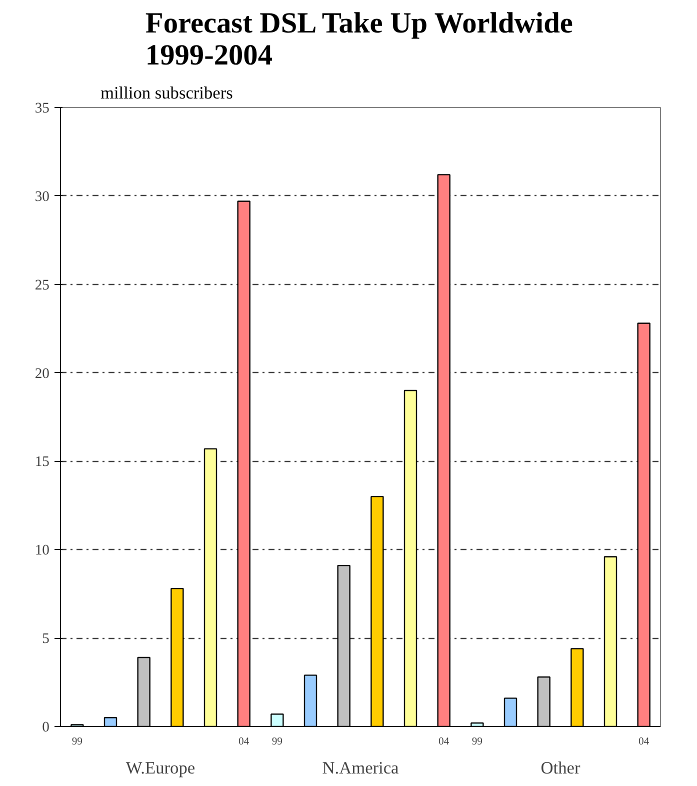  I want to click on y-tick-label: 15, so click(42, 462).